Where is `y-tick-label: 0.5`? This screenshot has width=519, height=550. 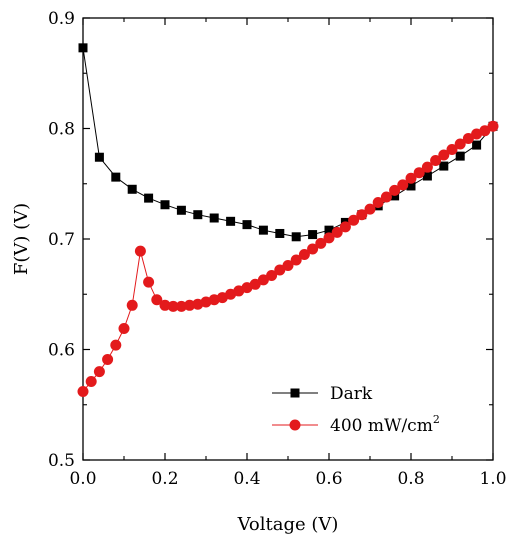 y-tick-label: 0.5 is located at coordinates (61, 461).